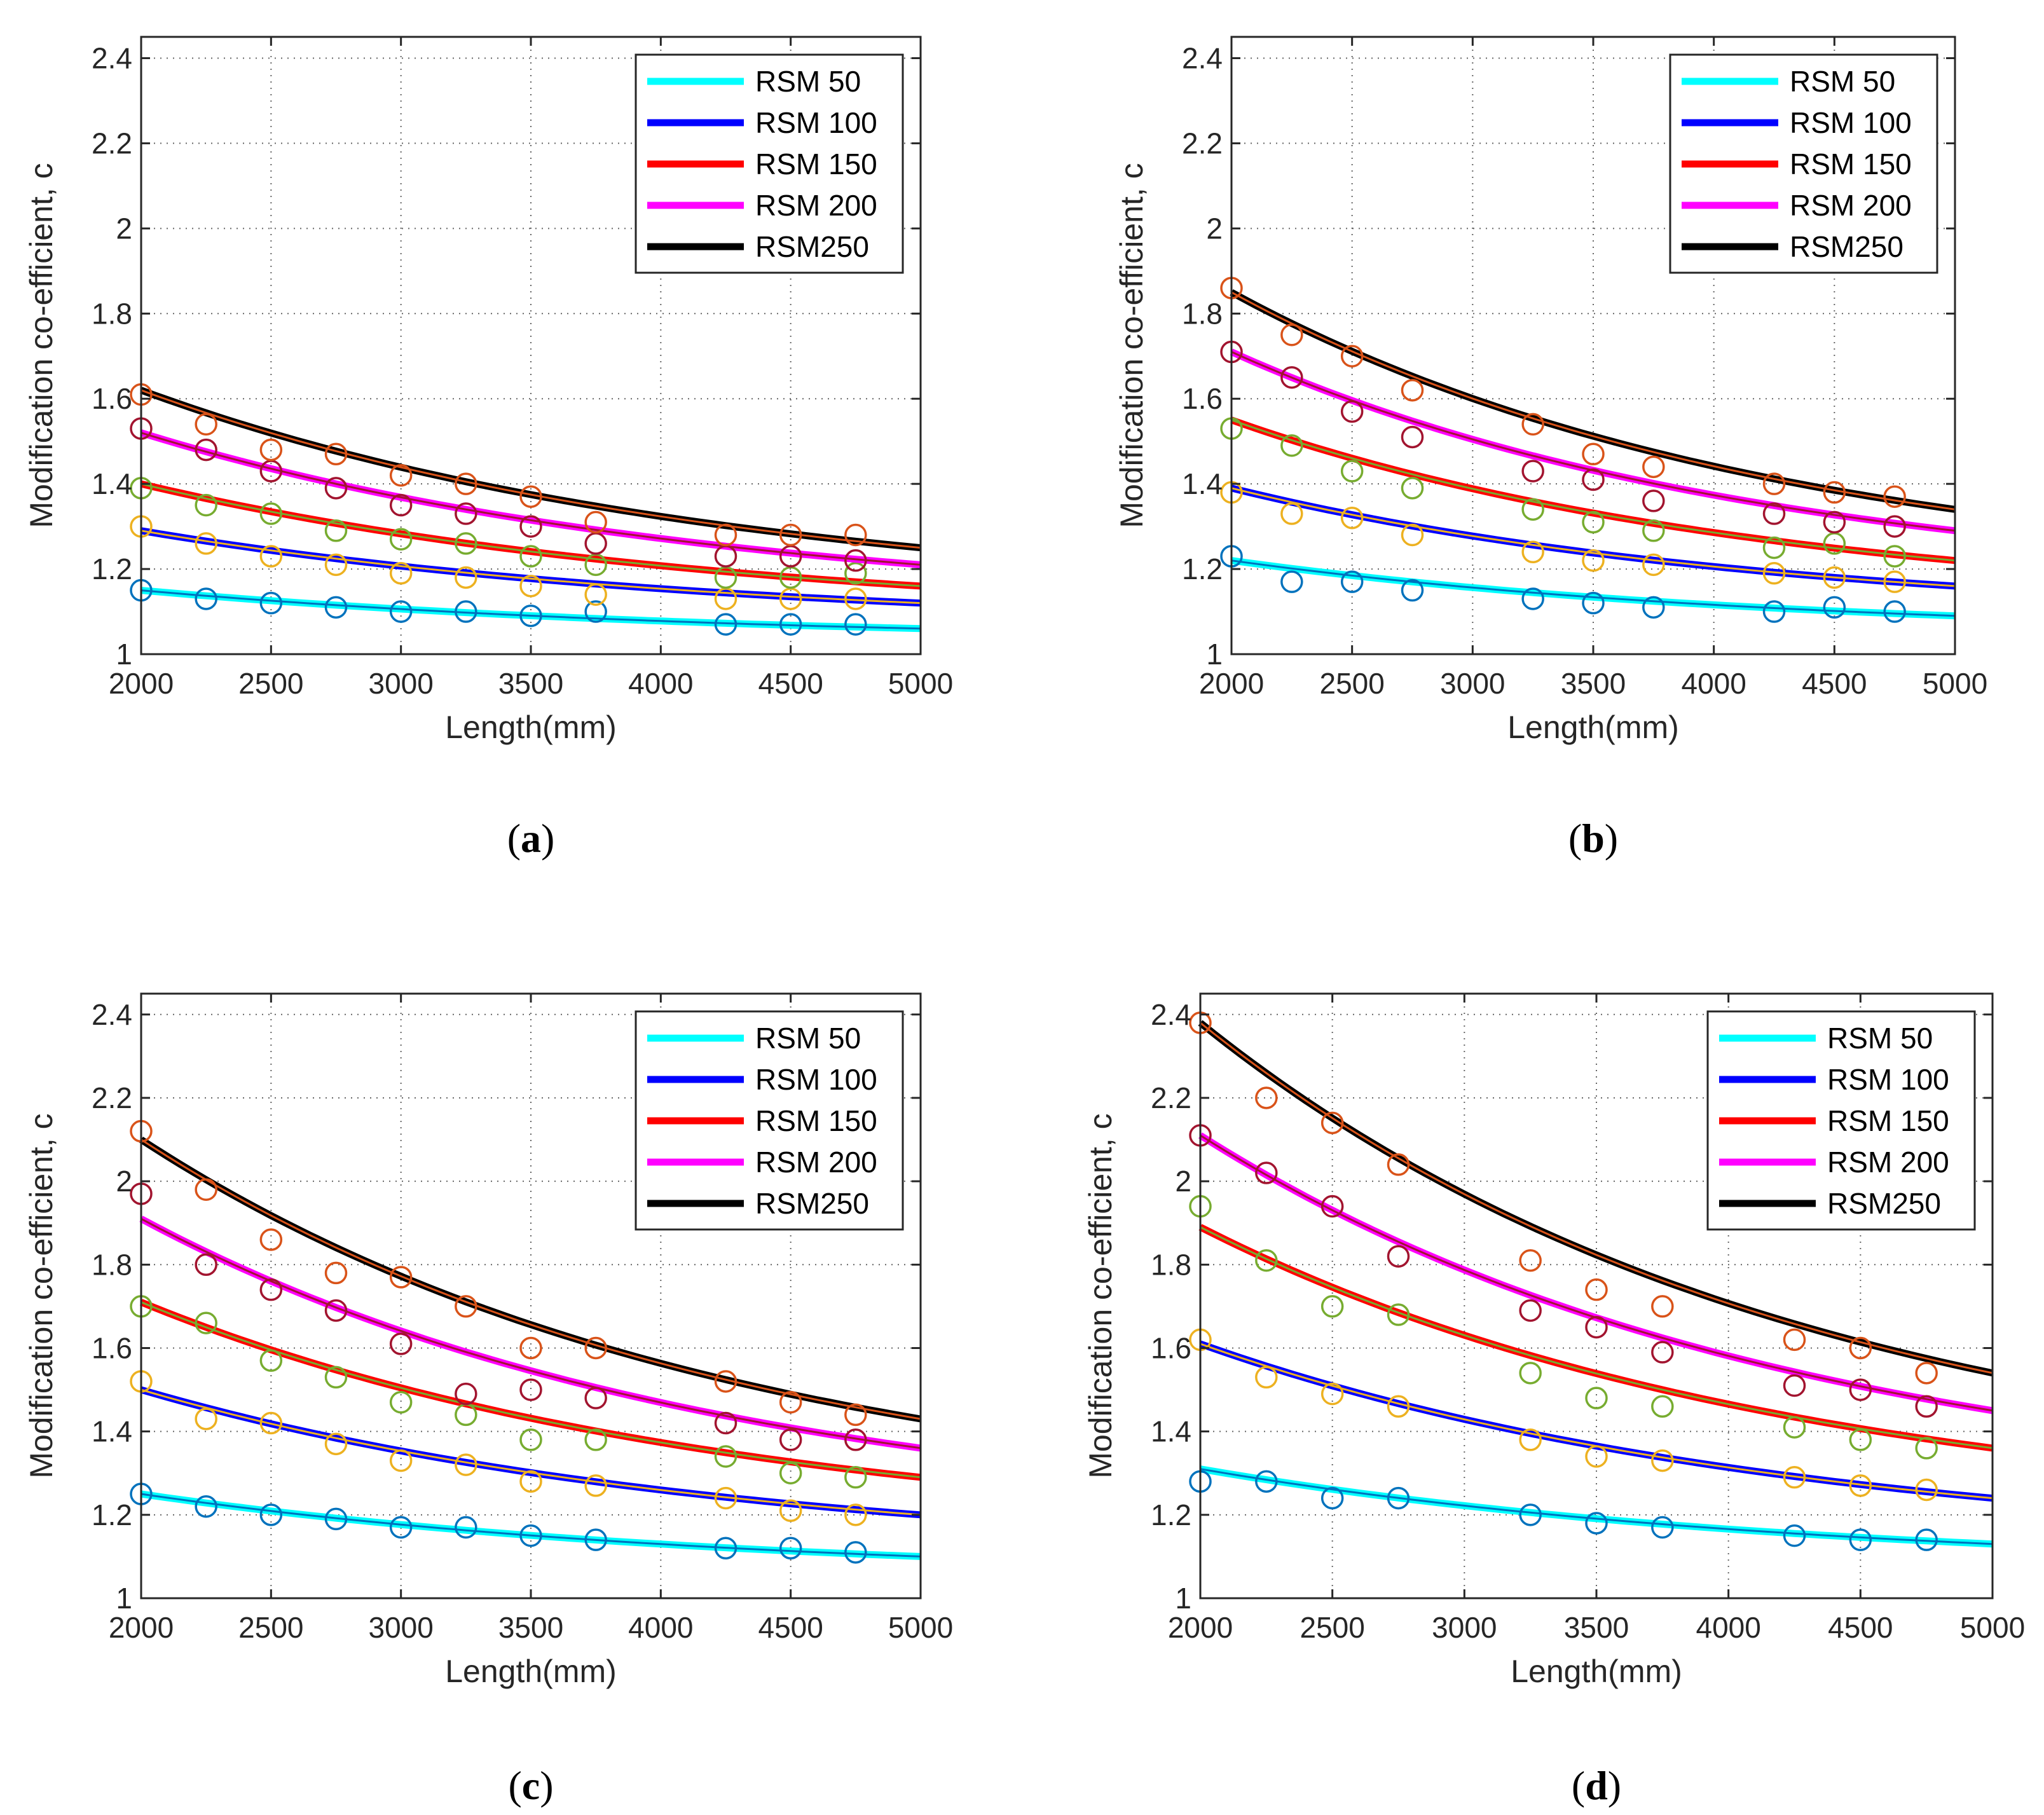 Image resolution: width=2044 pixels, height=1815 pixels. Describe the element at coordinates (1596, 1785) in the screenshot. I see `caption-letter: d` at that location.